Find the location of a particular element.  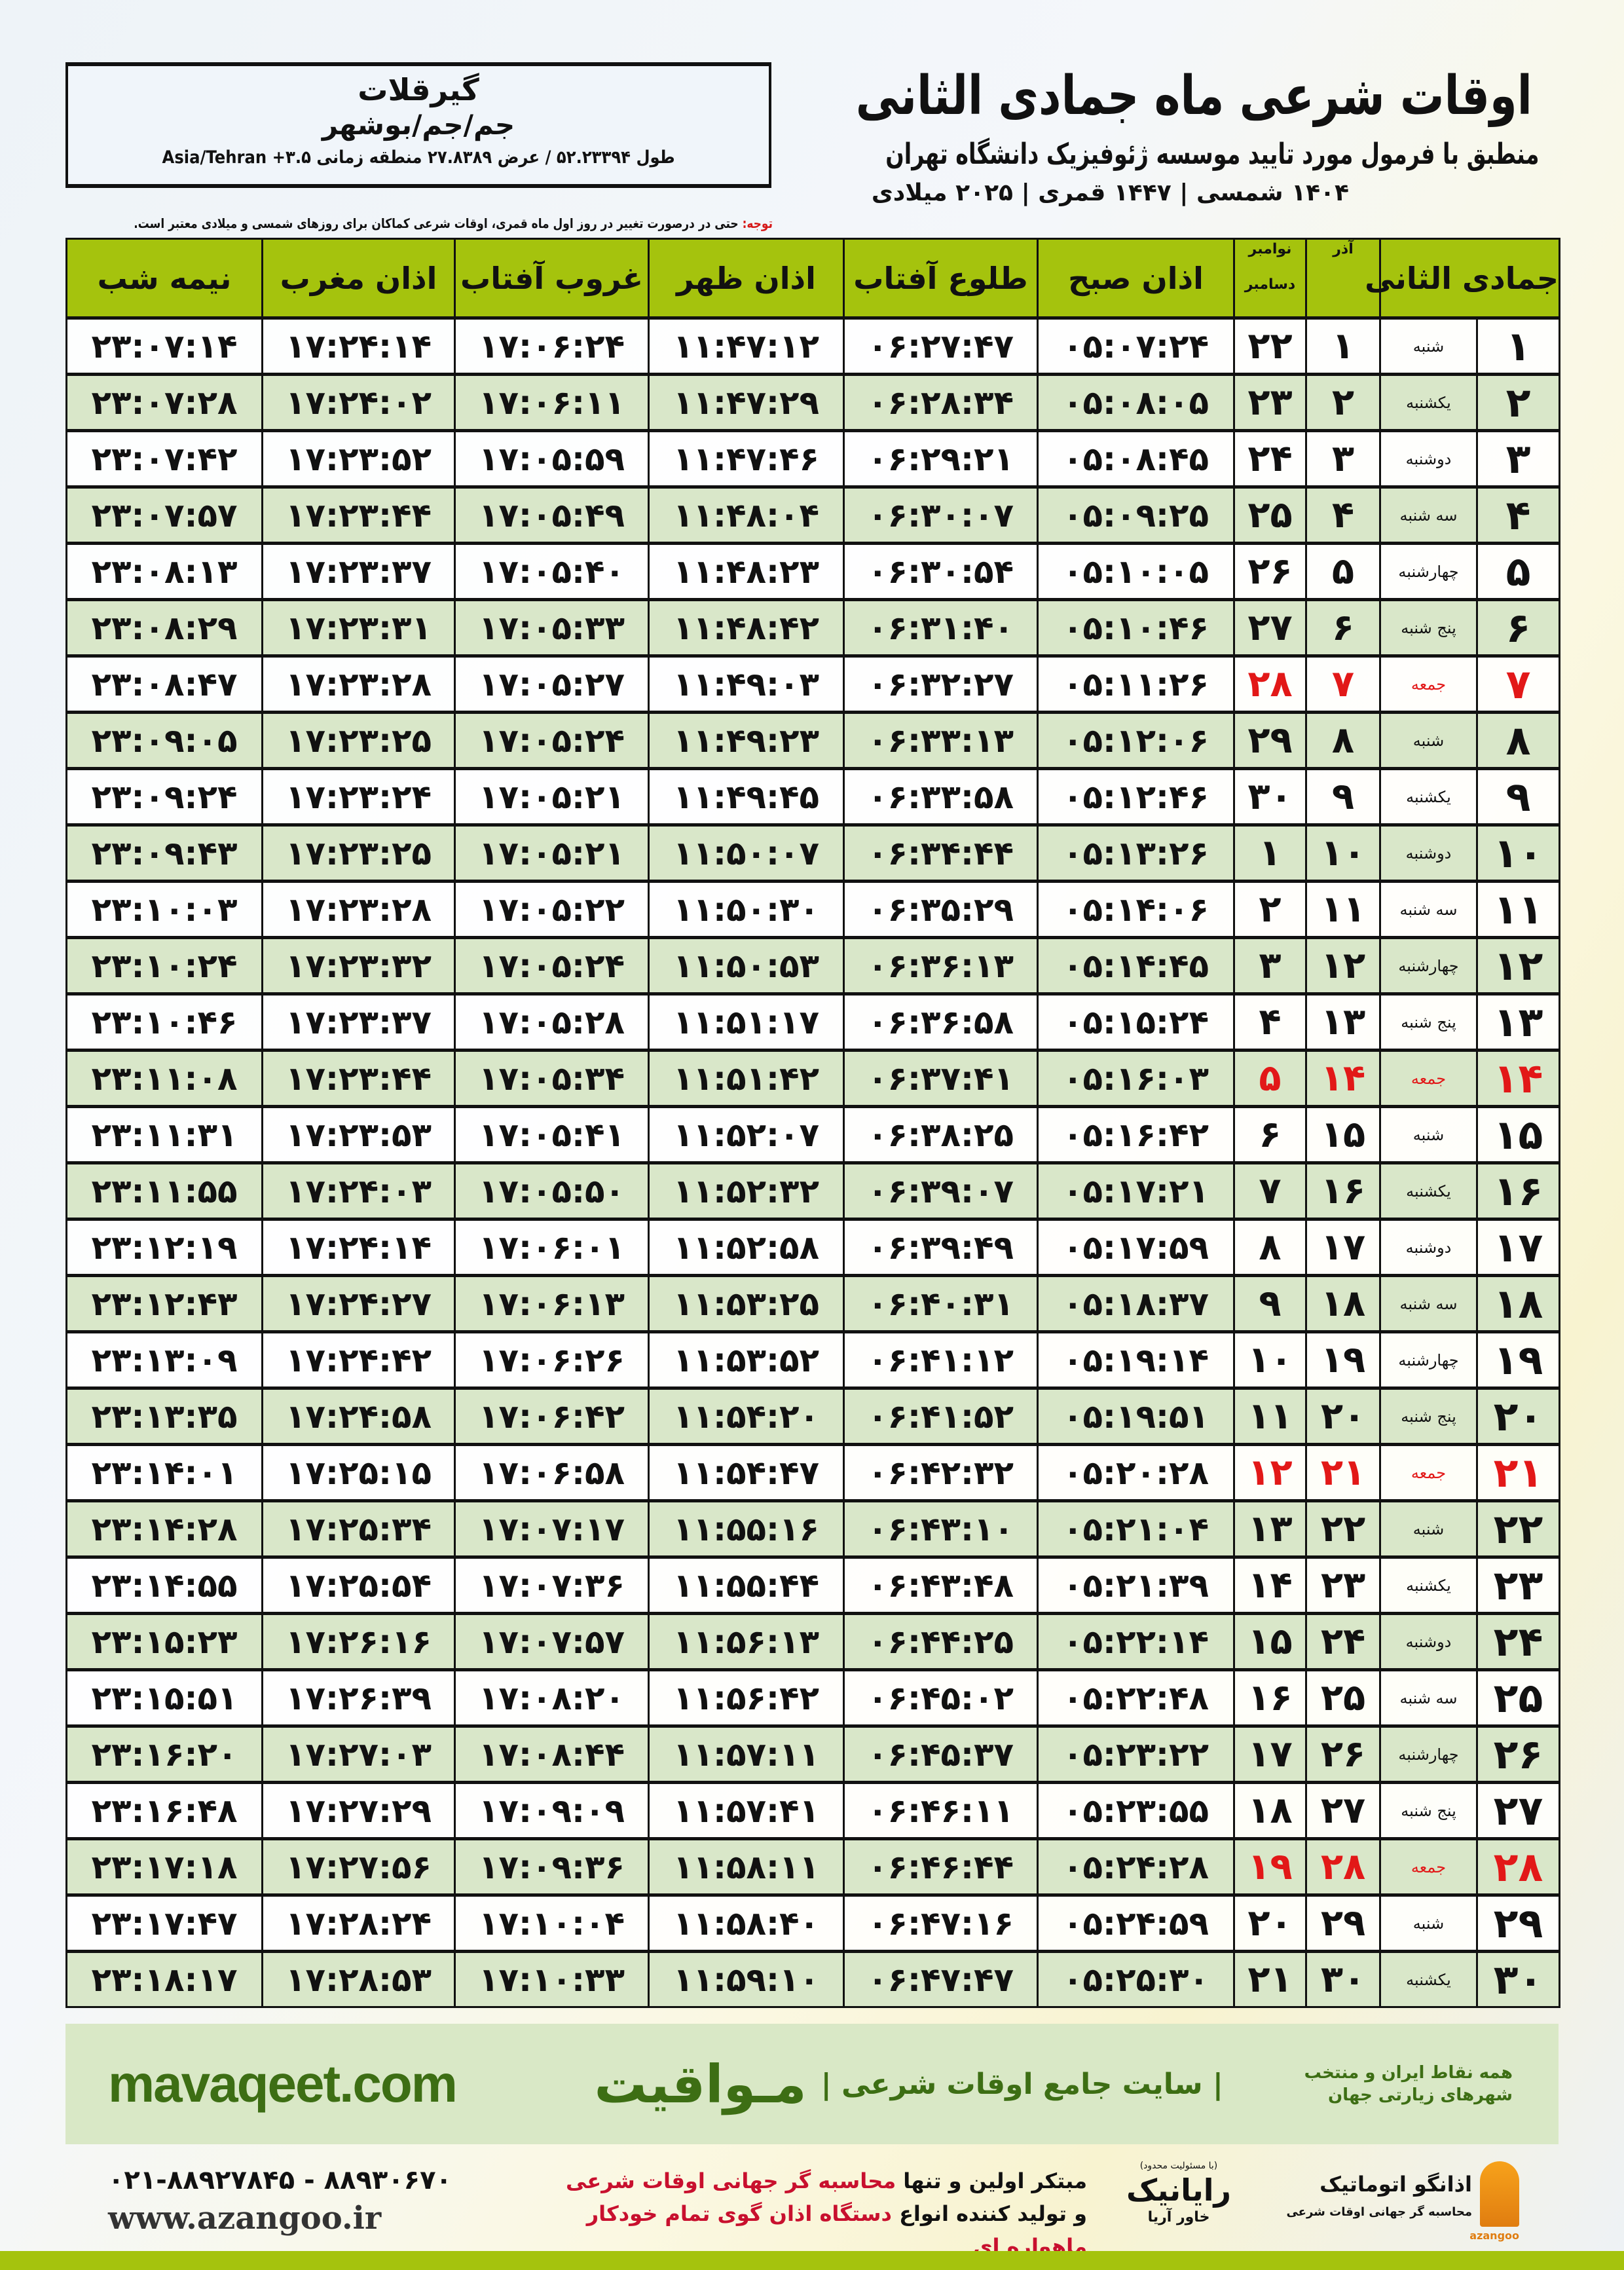

cell-ghorub: ۱۷:۰۵:۴۰ is located at coordinates (552, 571).